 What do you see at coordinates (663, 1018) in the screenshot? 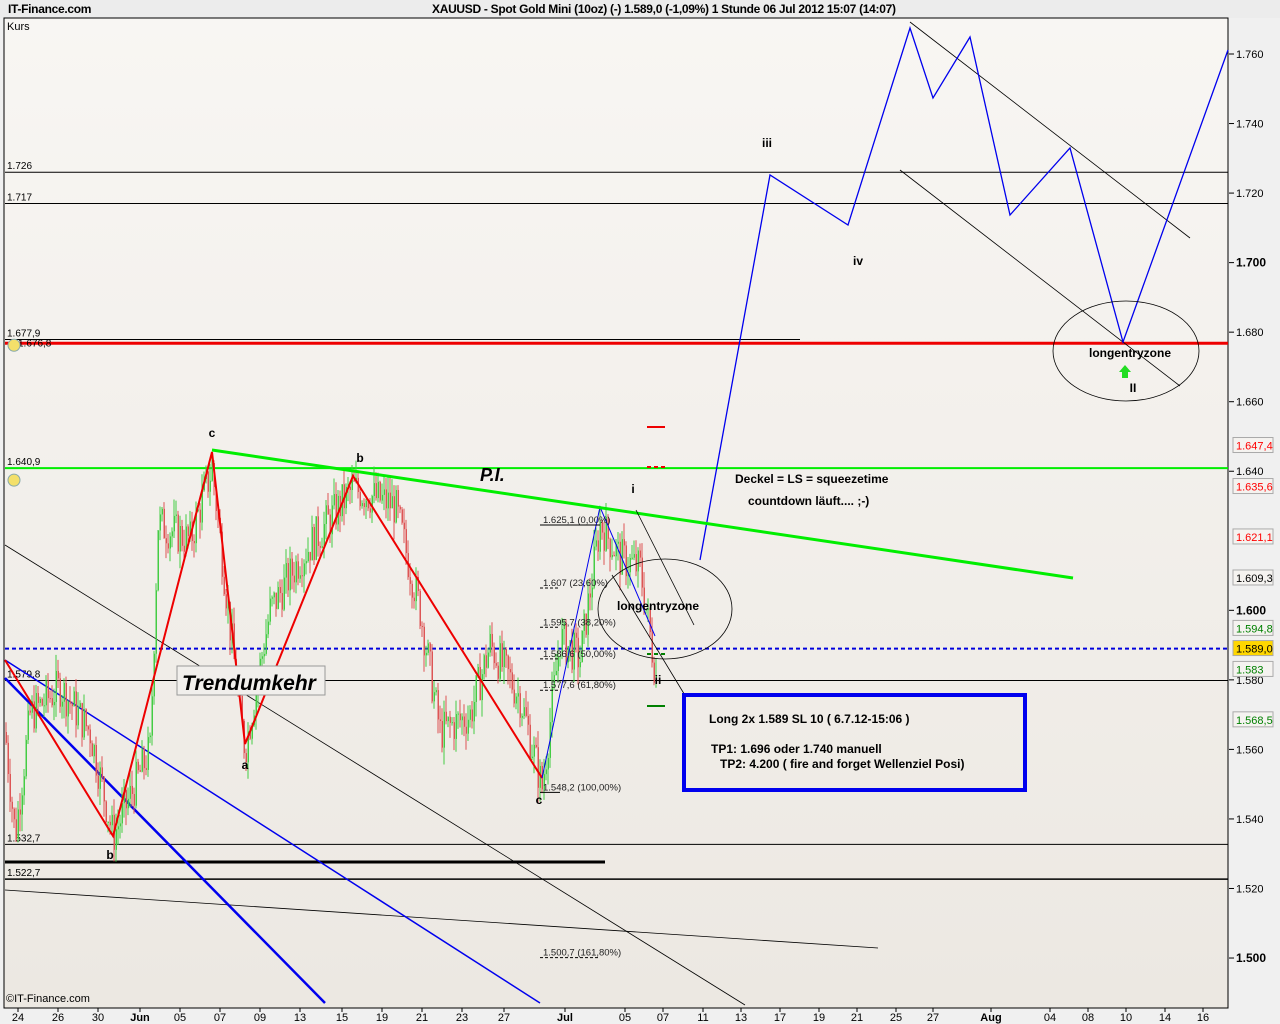
I see `x-tick-label: 07` at bounding box center [663, 1018].